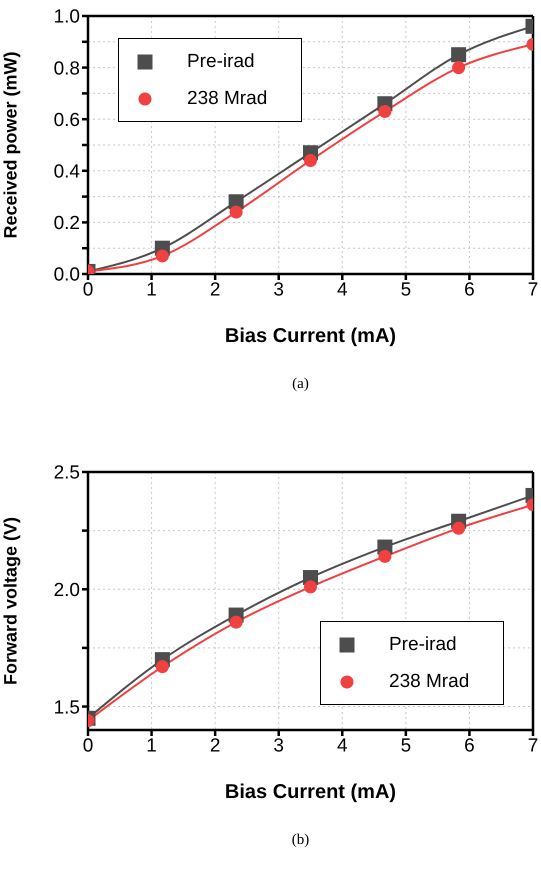 The height and width of the screenshot is (870, 541). What do you see at coordinates (67, 591) in the screenshot?
I see `y-tick-label: 2.0` at bounding box center [67, 591].